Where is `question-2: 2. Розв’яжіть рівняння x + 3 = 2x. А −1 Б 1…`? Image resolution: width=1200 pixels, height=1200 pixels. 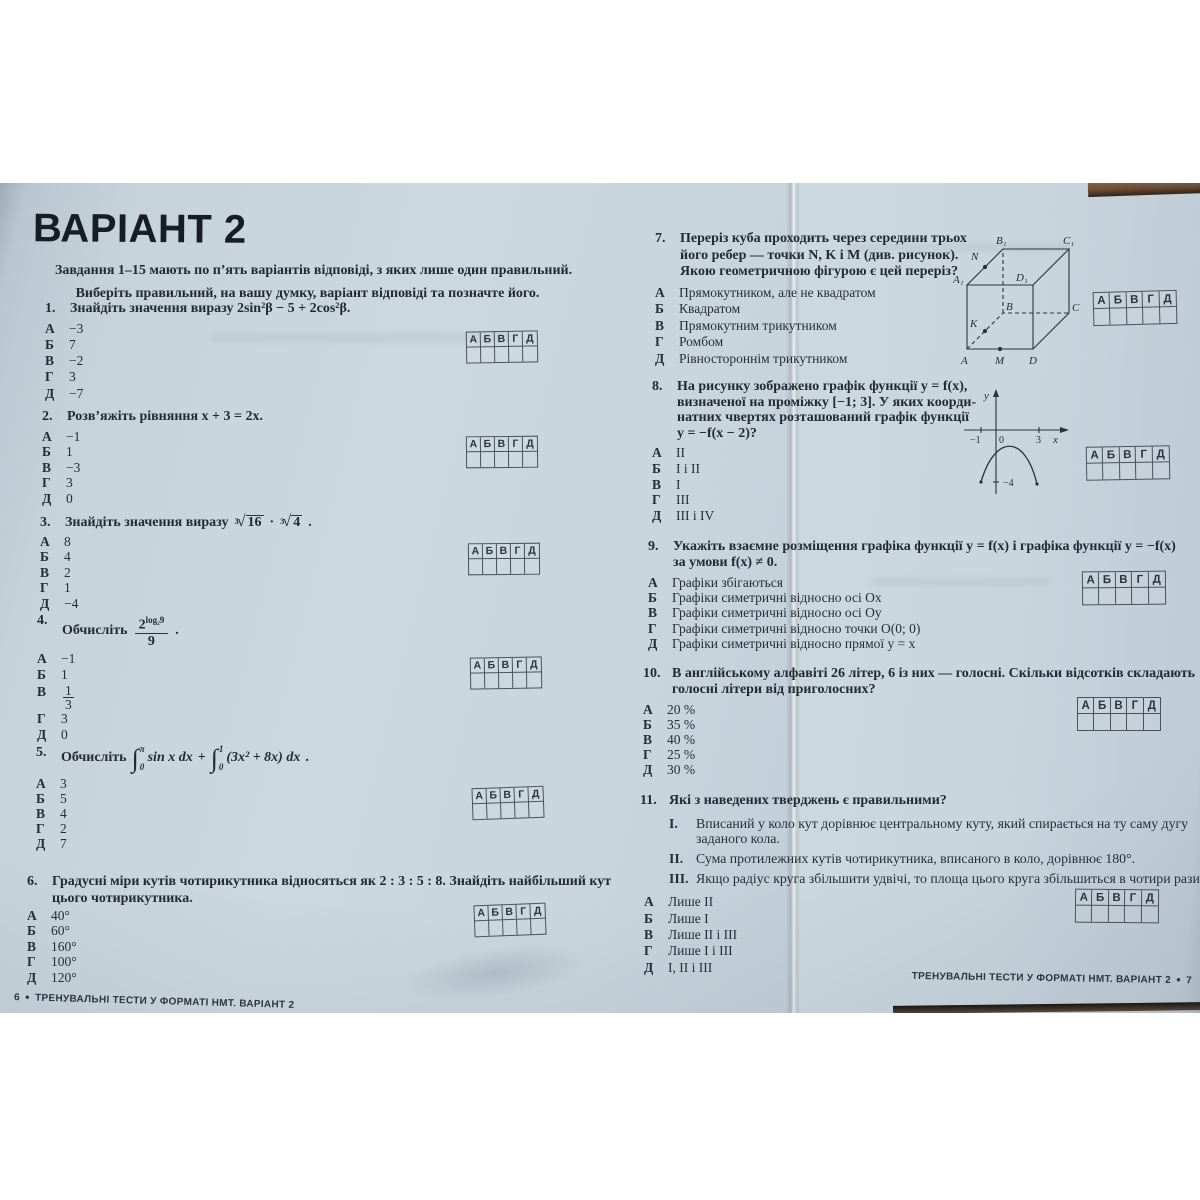
question-2: 2. Розв’яжіть рівняння x + 3 = 2x. А −1 Б 1… is located at coordinates (304, 457).